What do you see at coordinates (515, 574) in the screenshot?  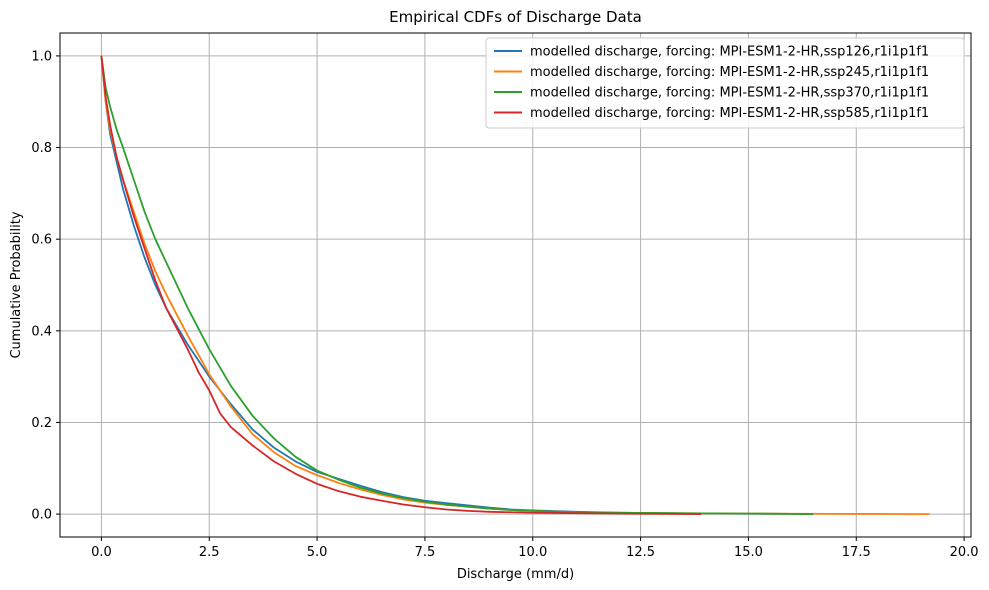 I see `x-axis-title: Discharge (mm/d)` at bounding box center [515, 574].